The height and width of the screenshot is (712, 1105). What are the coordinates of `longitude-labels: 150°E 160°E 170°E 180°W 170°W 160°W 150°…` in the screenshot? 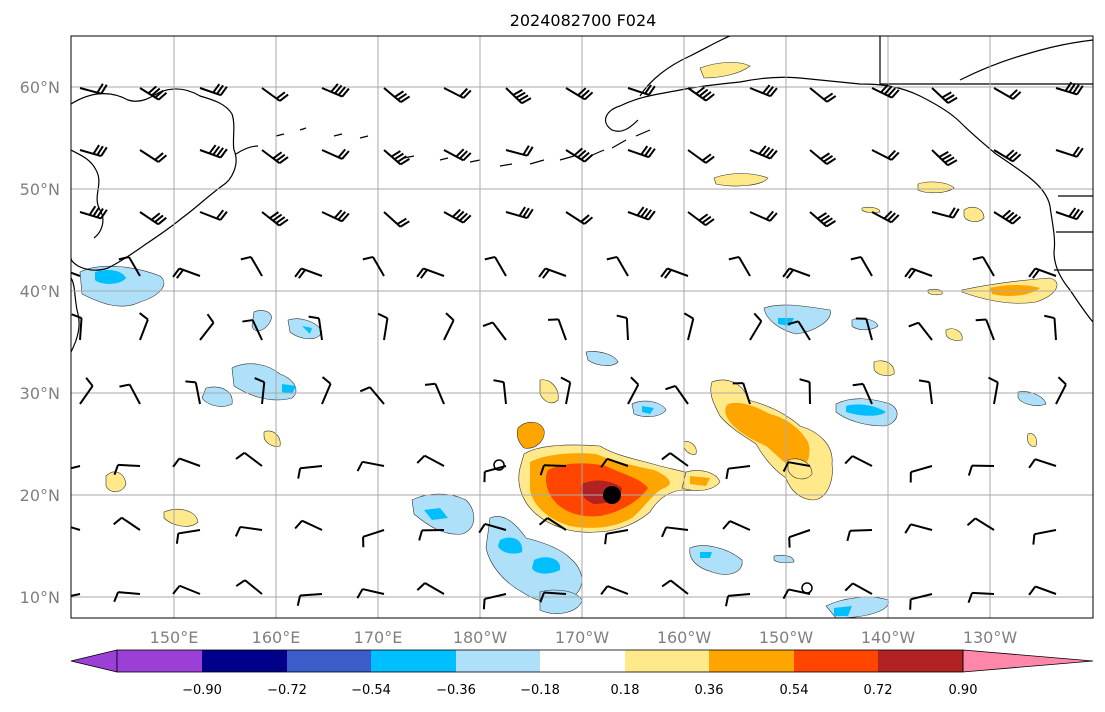 It's located at (584, 637).